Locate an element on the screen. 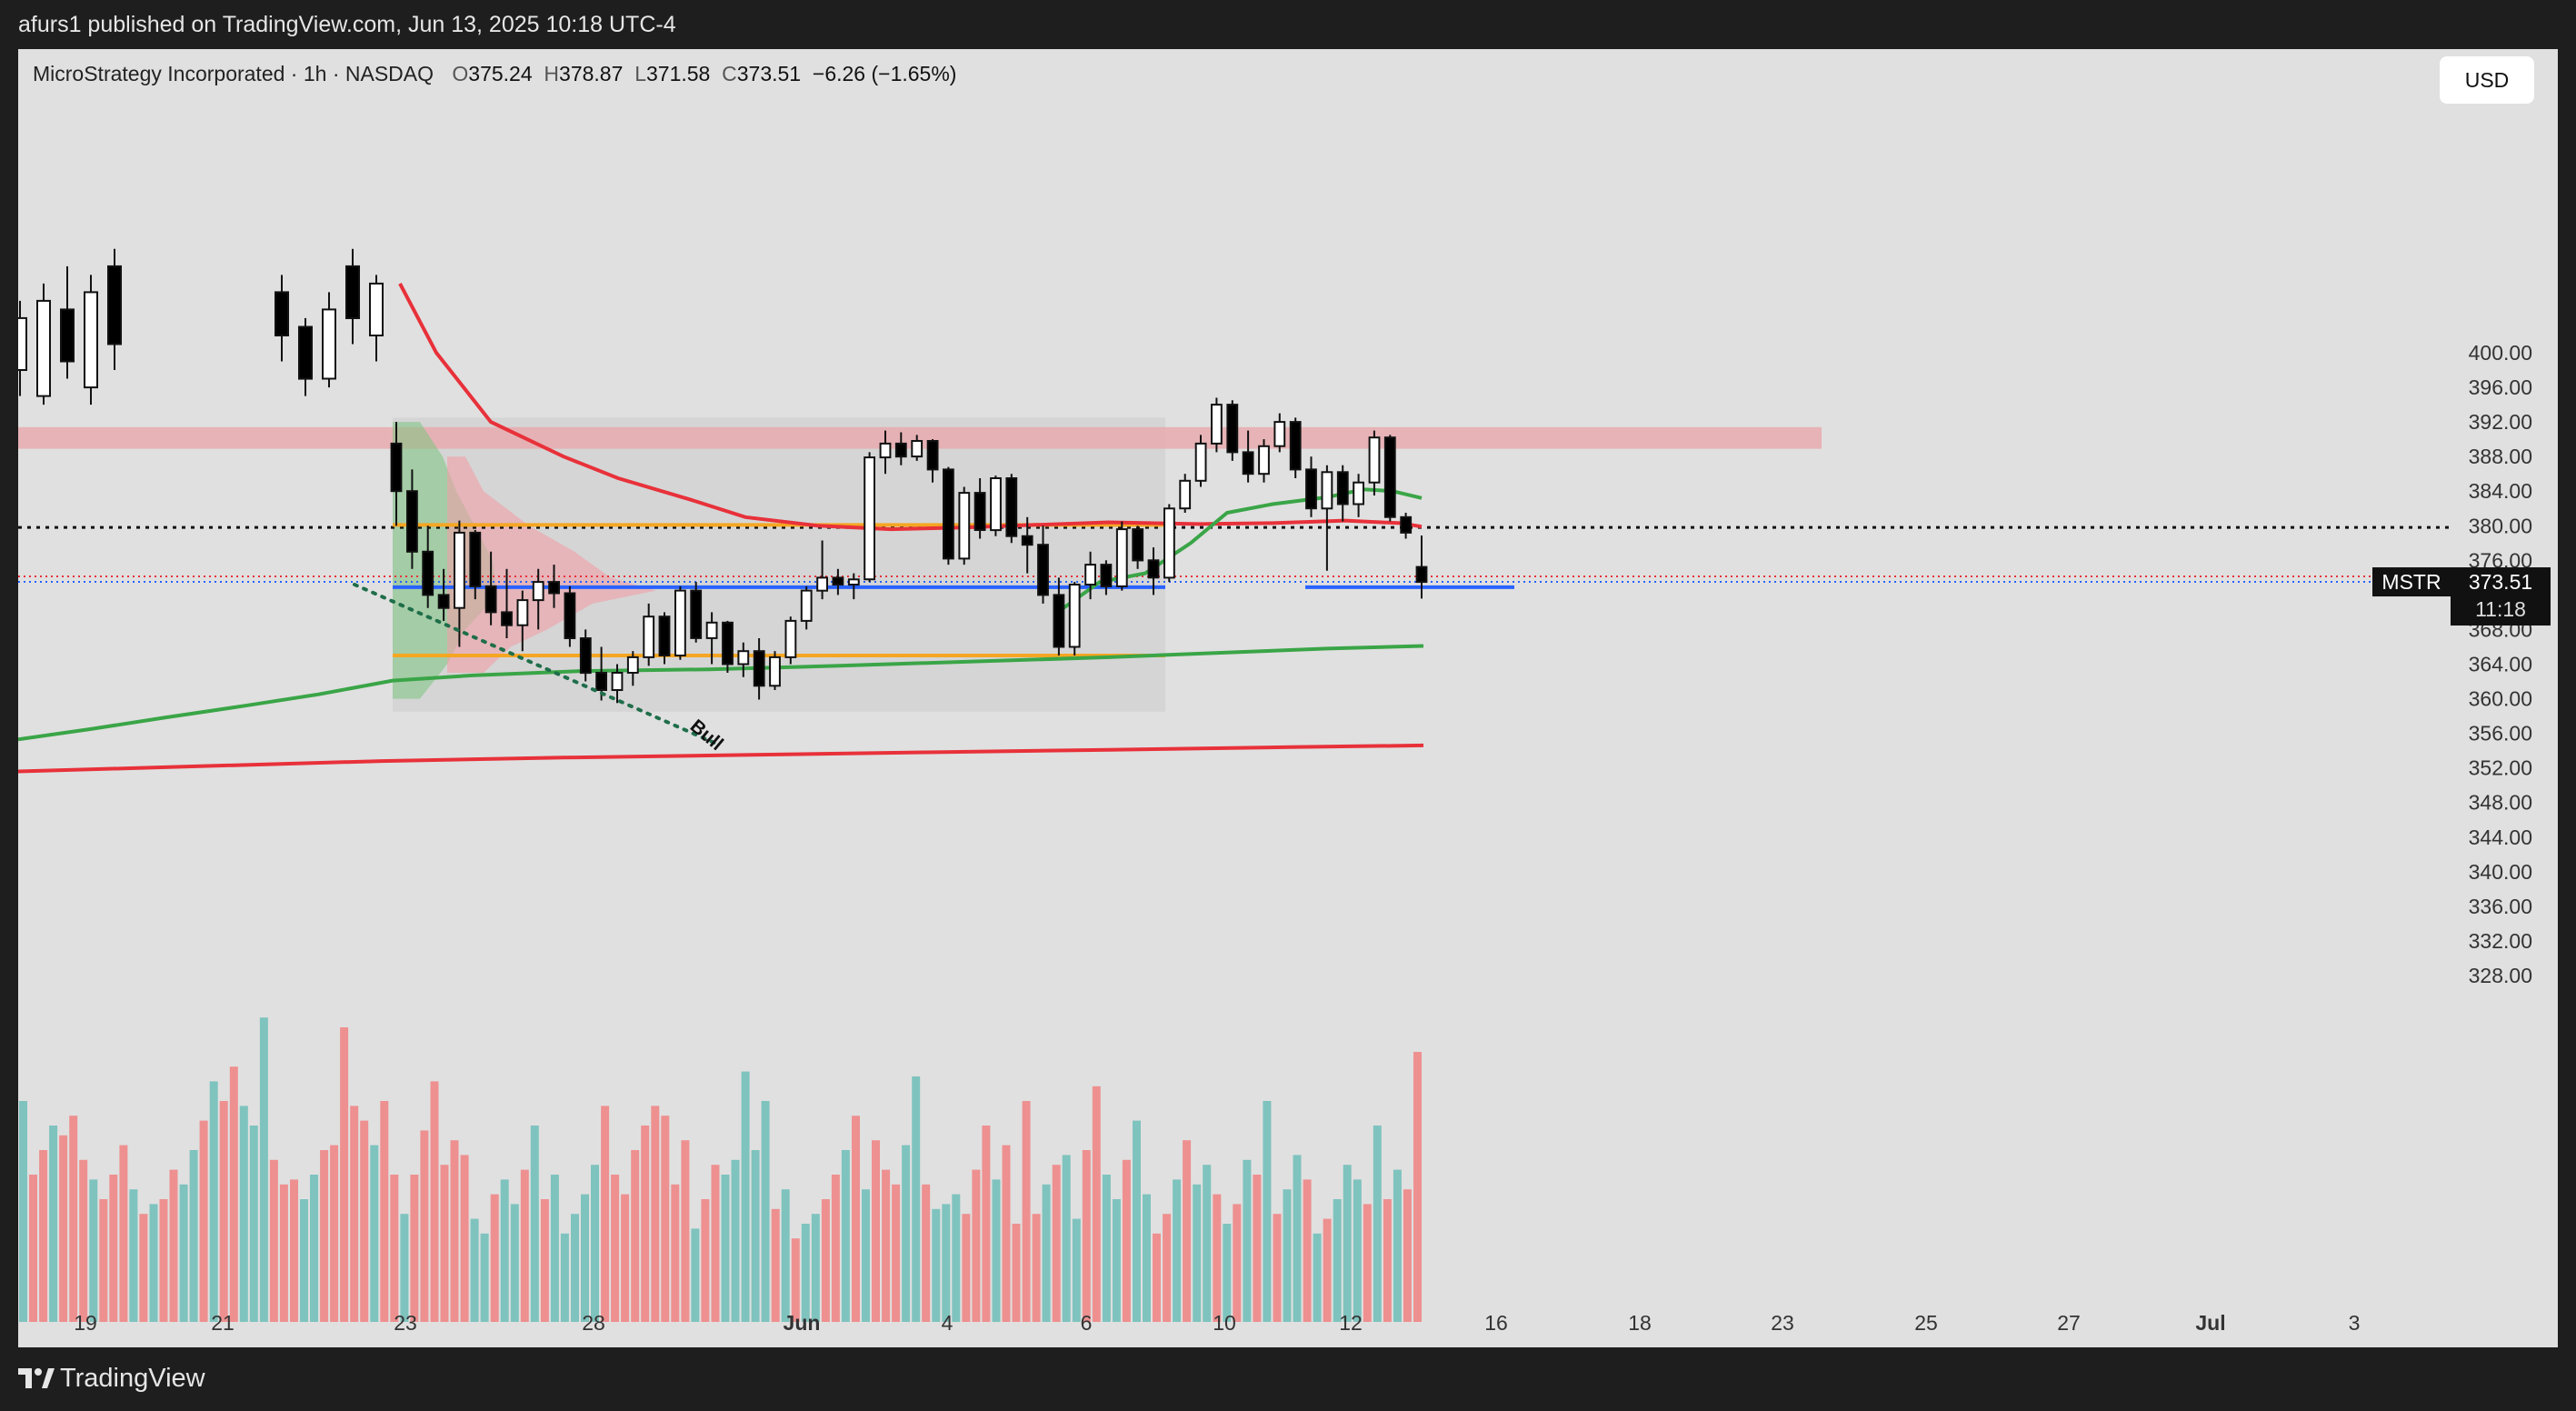 The width and height of the screenshot is (2576, 1411). price-tick-label: 388.00 is located at coordinates (2500, 456).